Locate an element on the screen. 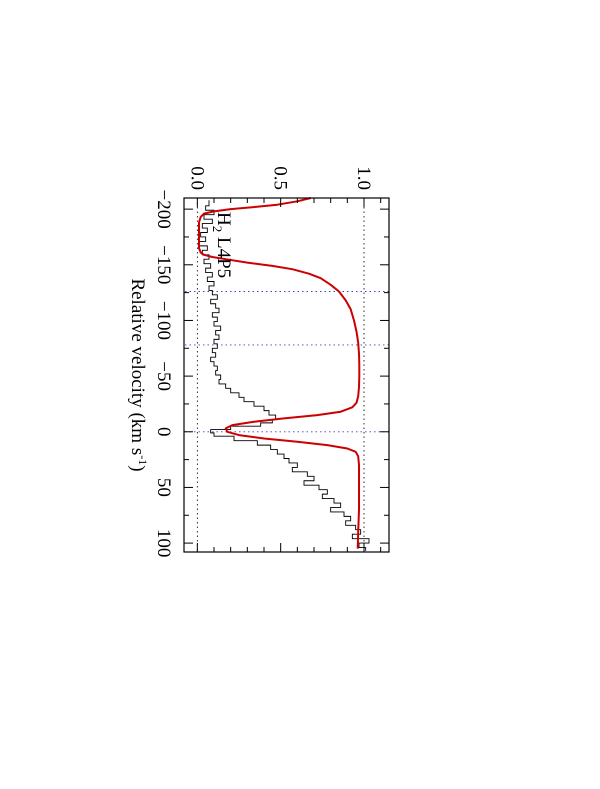 Image resolution: width=600 pixels, height=789 pixels. transition-label: L4P5 is located at coordinates (223, 255).